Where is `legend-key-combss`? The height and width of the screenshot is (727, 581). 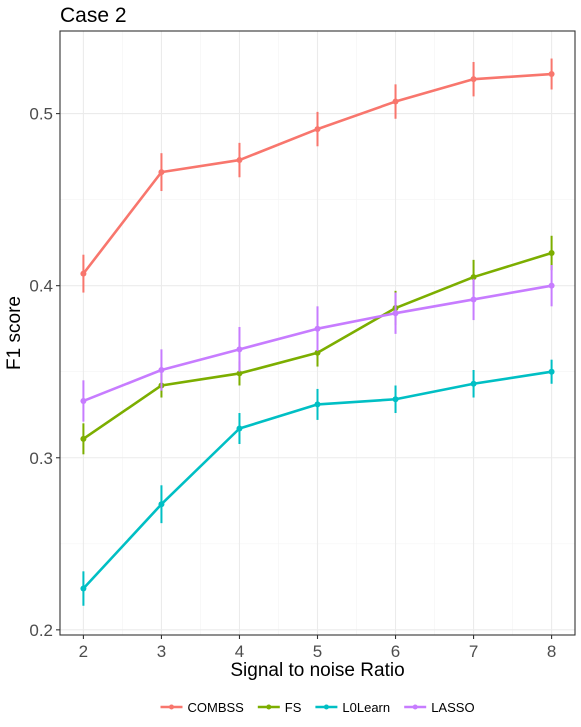 legend-key-combss is located at coordinates (171, 707).